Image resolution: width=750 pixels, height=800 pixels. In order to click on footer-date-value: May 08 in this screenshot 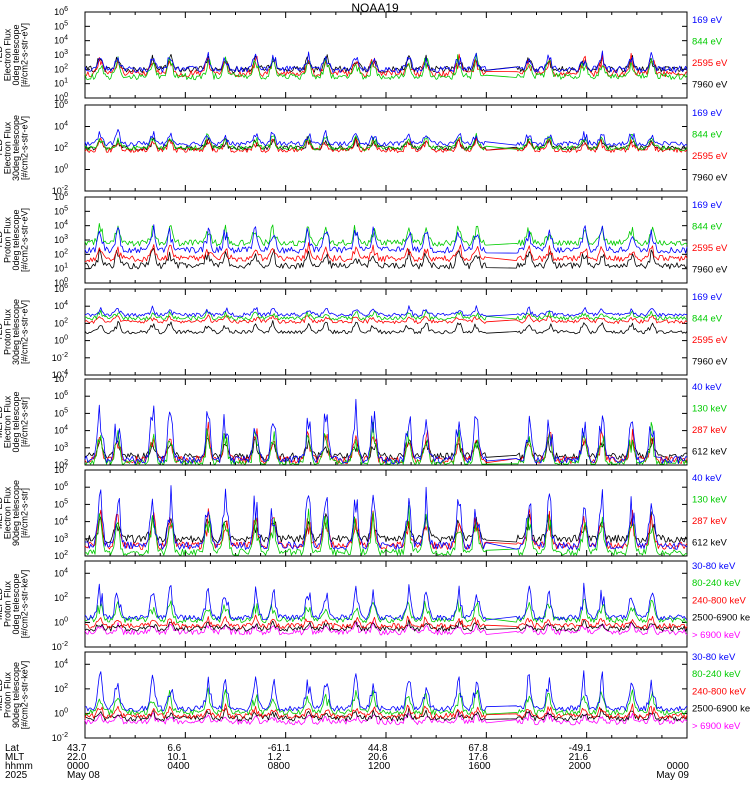, I will do `click(83, 775)`.